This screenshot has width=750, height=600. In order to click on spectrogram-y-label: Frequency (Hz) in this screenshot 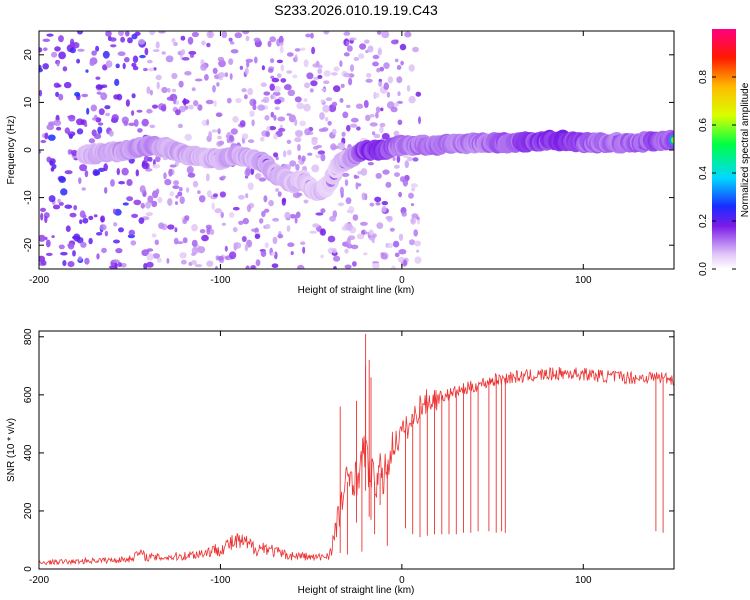, I will do `click(11, 150)`.